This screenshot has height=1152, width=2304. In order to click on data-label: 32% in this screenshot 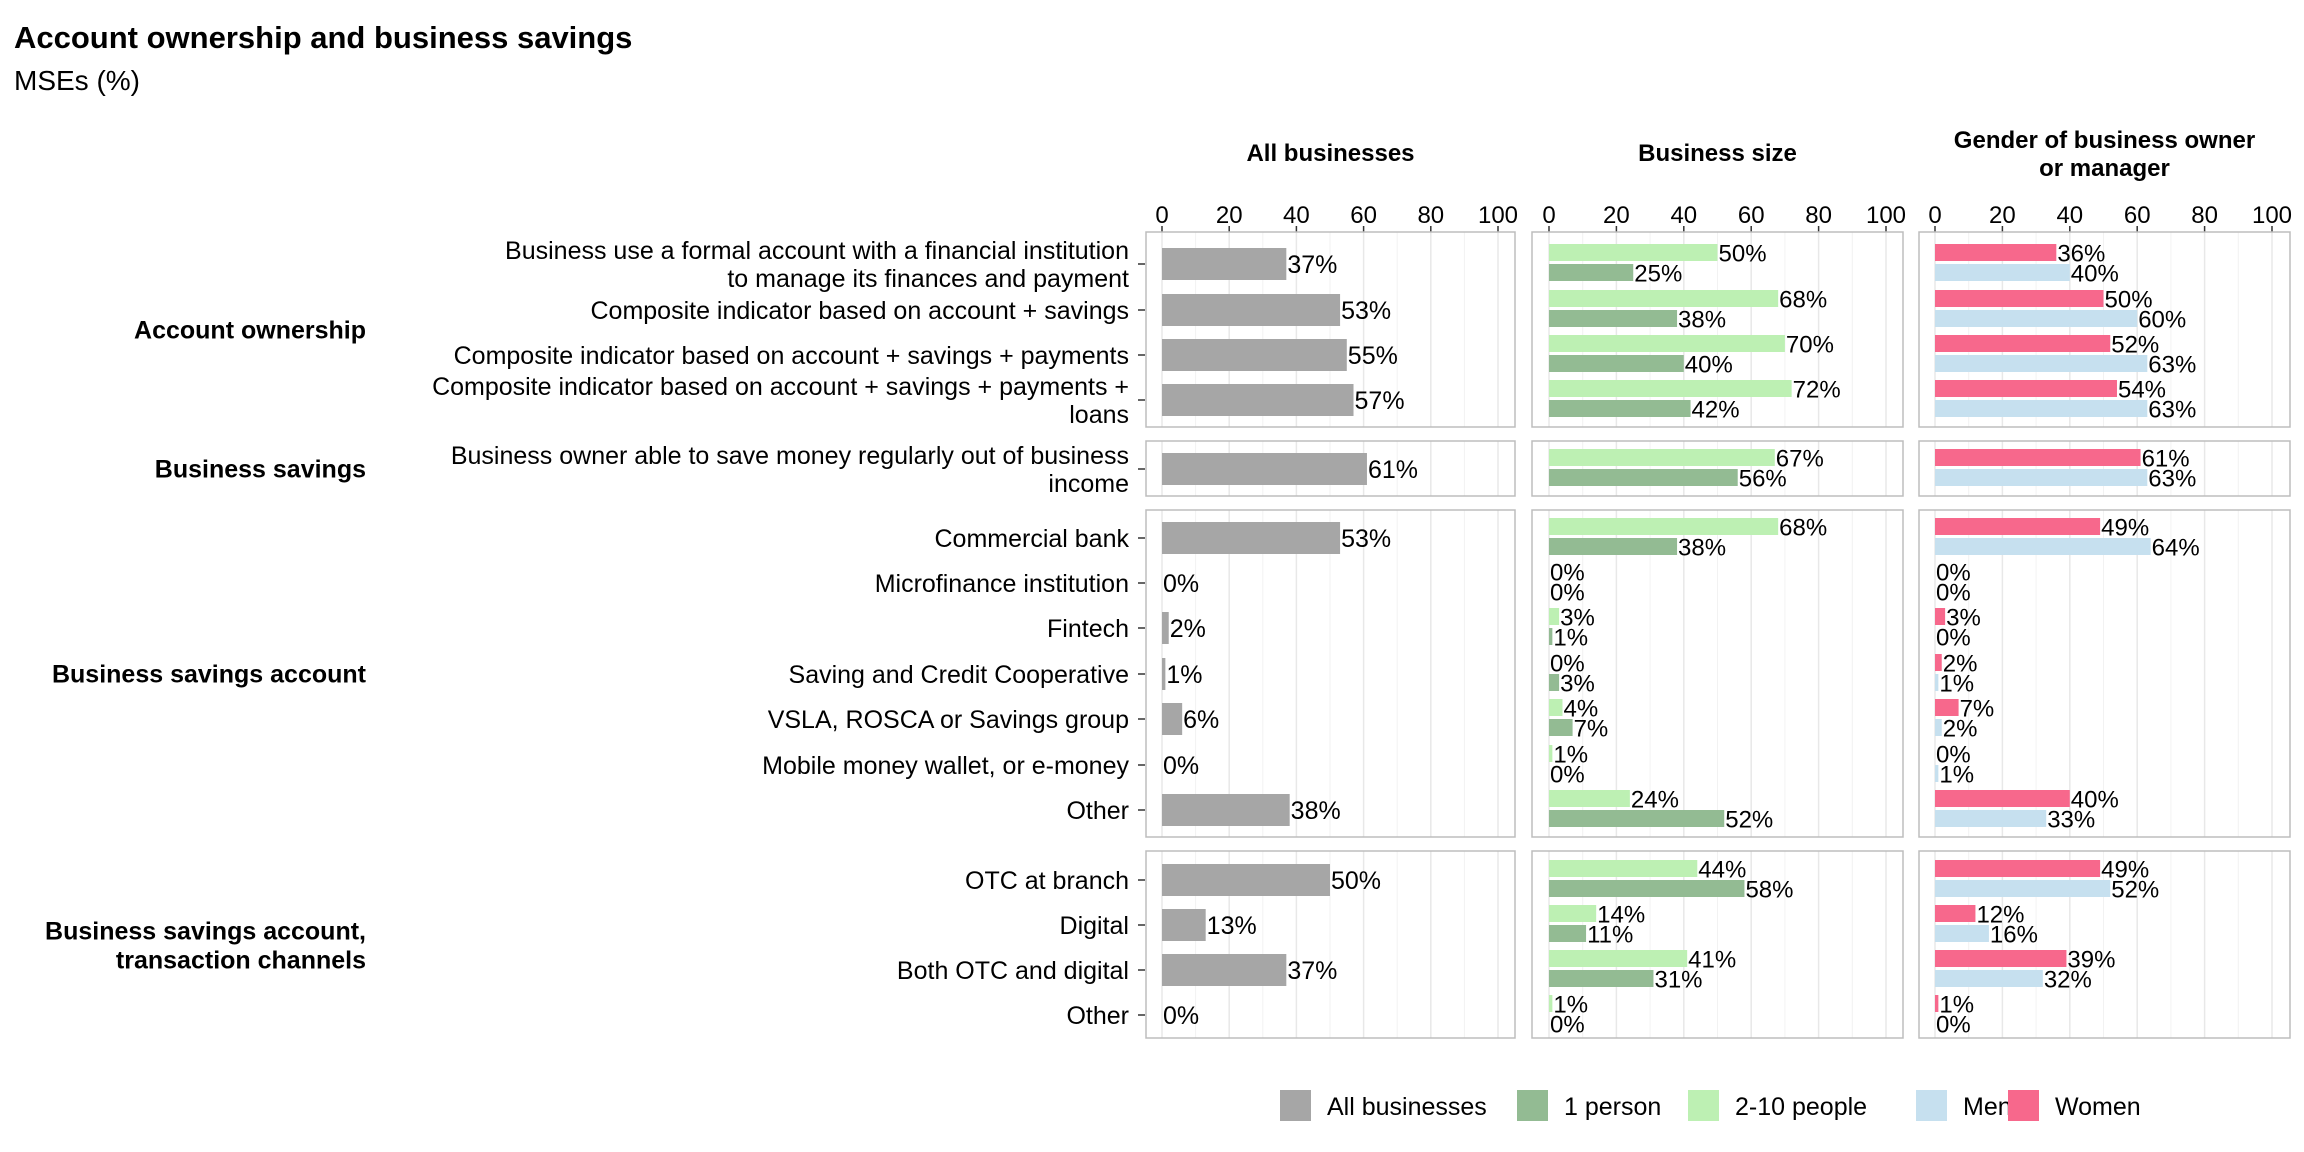, I will do `click(2068, 980)`.